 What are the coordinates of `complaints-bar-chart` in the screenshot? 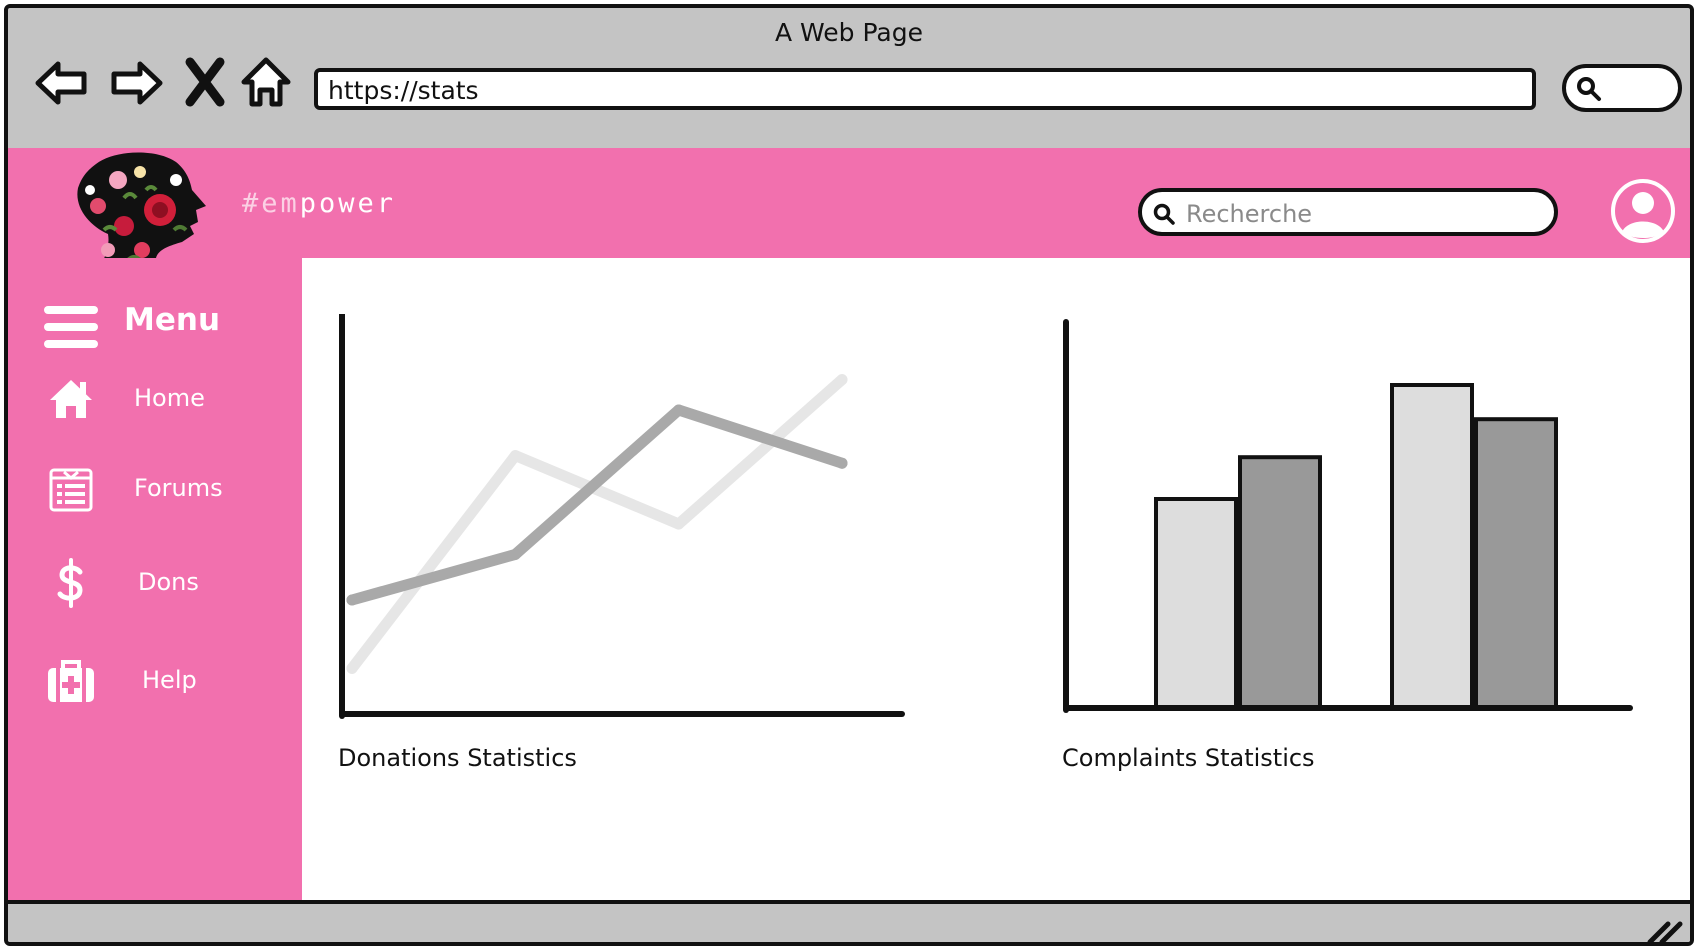 It's located at (1348, 516).